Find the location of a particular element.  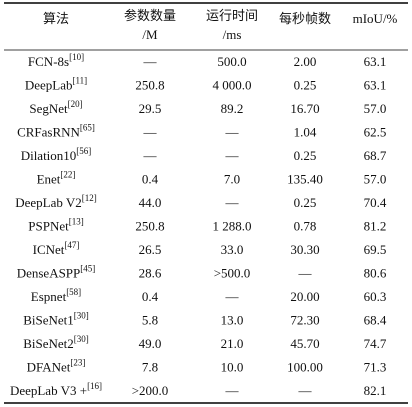

method-name: DFANet[23] is located at coordinates (56, 366).